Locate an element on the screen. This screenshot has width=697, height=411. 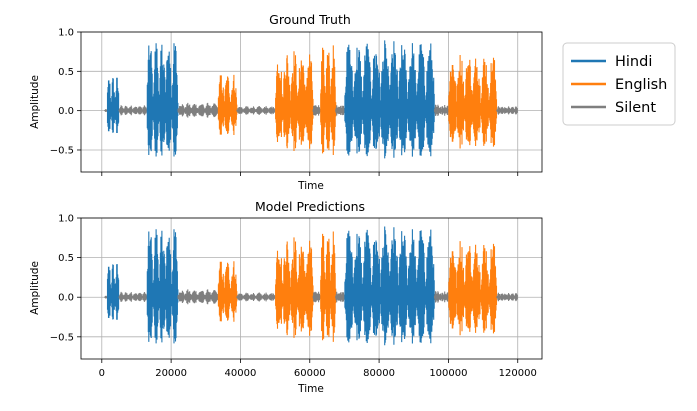
x-tick-label: 100000 is located at coordinates (448, 373).